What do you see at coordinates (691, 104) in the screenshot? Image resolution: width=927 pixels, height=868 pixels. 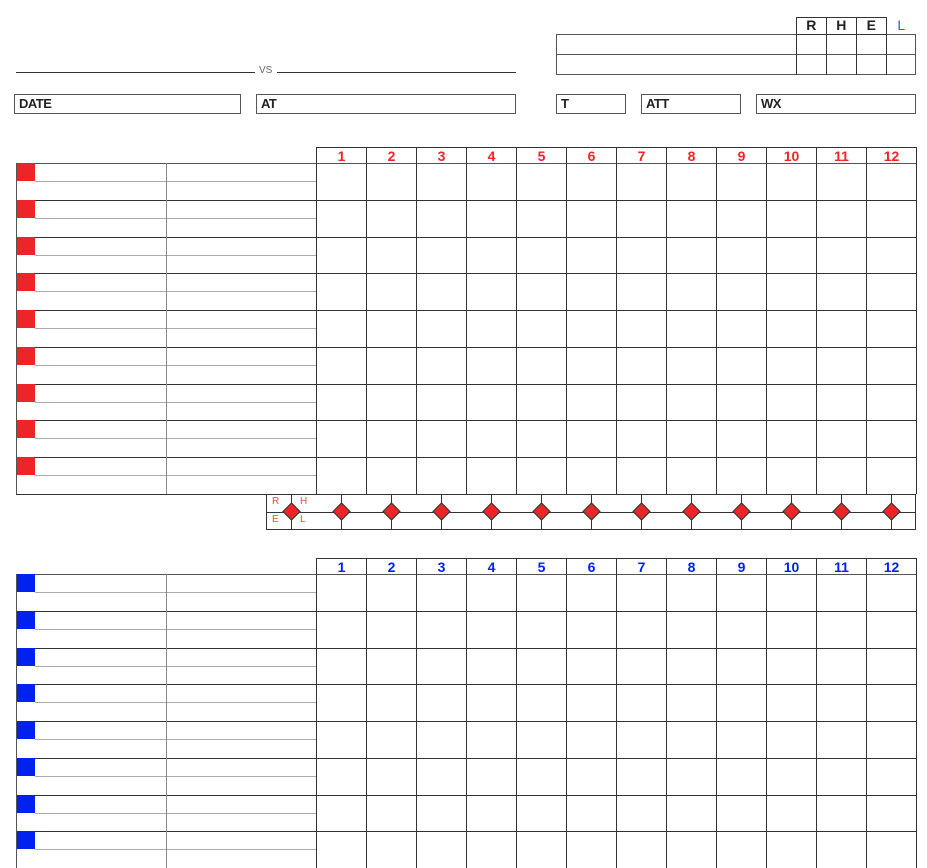 I see `field-att: ATT` at bounding box center [691, 104].